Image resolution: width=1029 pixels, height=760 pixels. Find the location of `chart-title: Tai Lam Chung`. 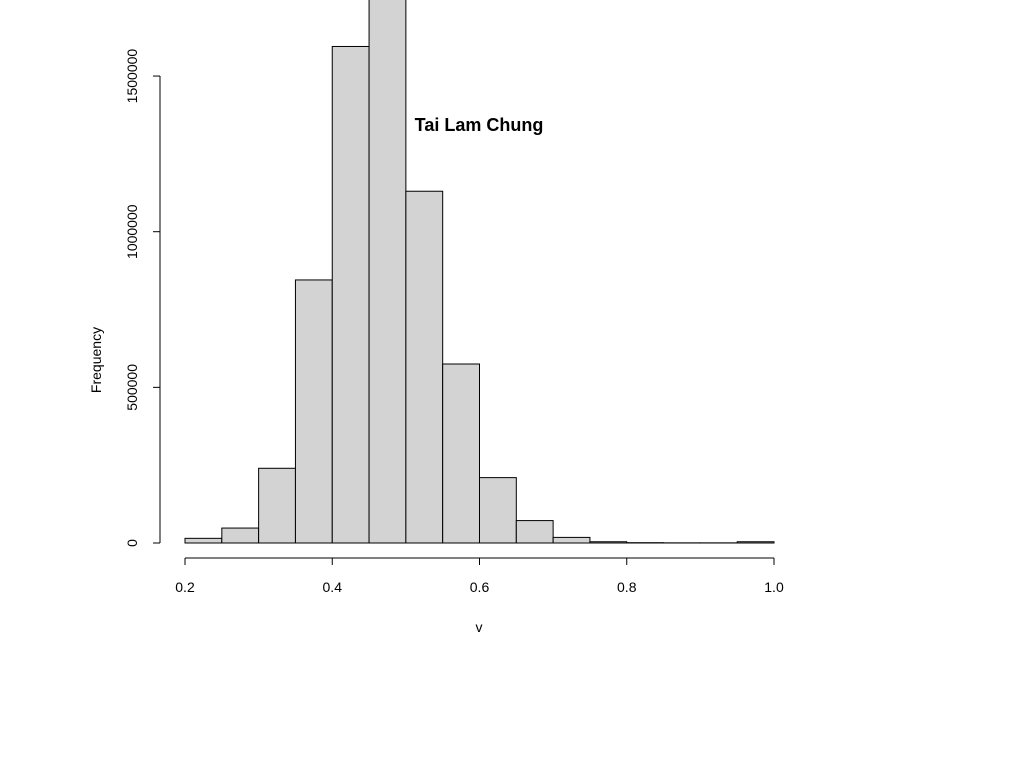

chart-title: Tai Lam Chung is located at coordinates (479, 125).